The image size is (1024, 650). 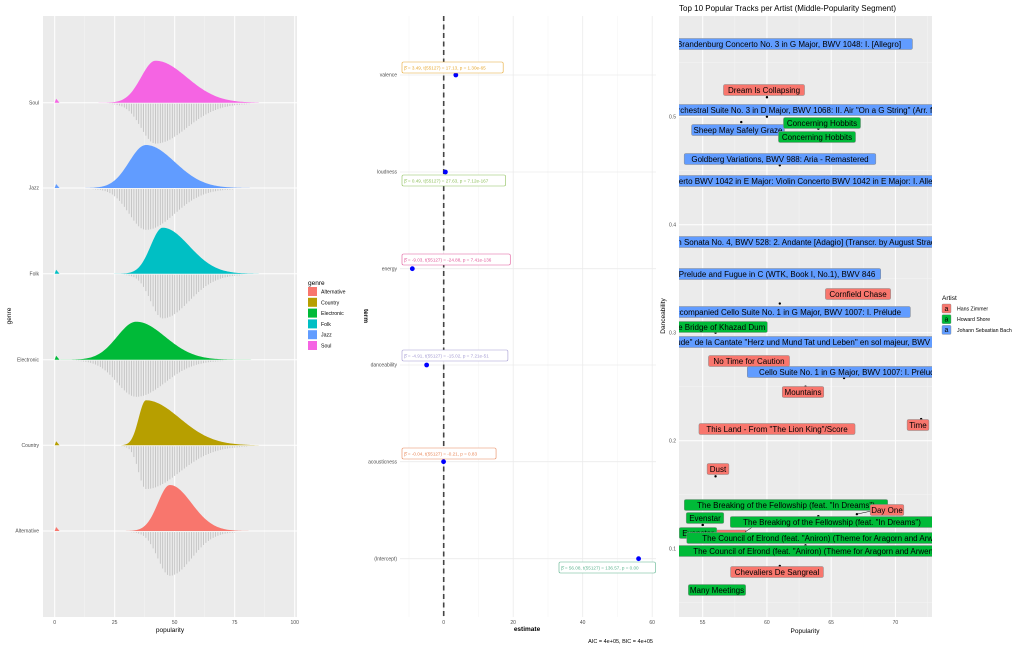 What do you see at coordinates (312, 335) in the screenshot?
I see `legend-key-jazz` at bounding box center [312, 335].